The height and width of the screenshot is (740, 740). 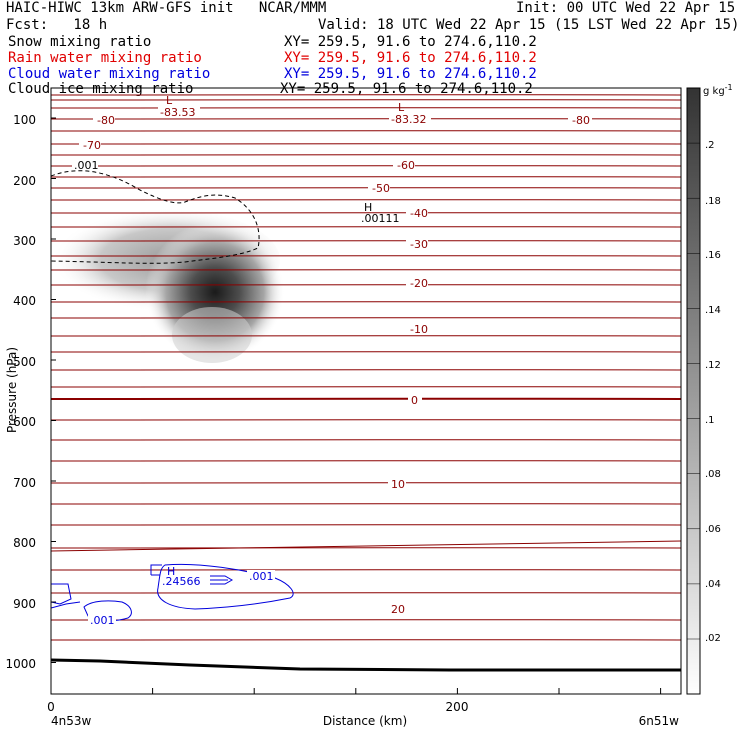 What do you see at coordinates (106, 120) in the screenshot?
I see `contour-label-m80-left: -80` at bounding box center [106, 120].